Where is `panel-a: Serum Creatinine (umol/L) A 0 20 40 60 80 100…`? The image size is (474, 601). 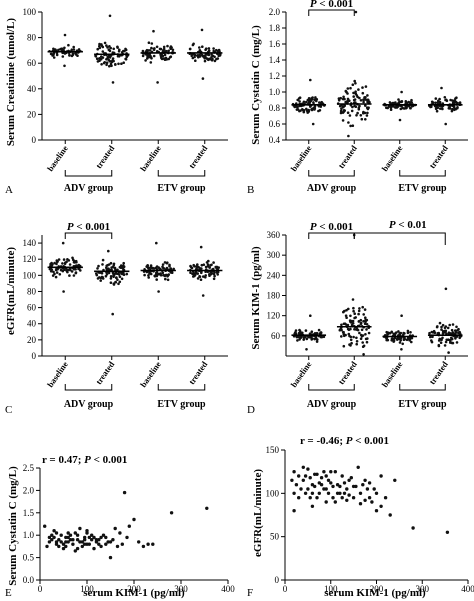
panel-a: Serum Creatinine (umol/L) A 0 20 40 60 80 100… is located at coordinates (116, 101).